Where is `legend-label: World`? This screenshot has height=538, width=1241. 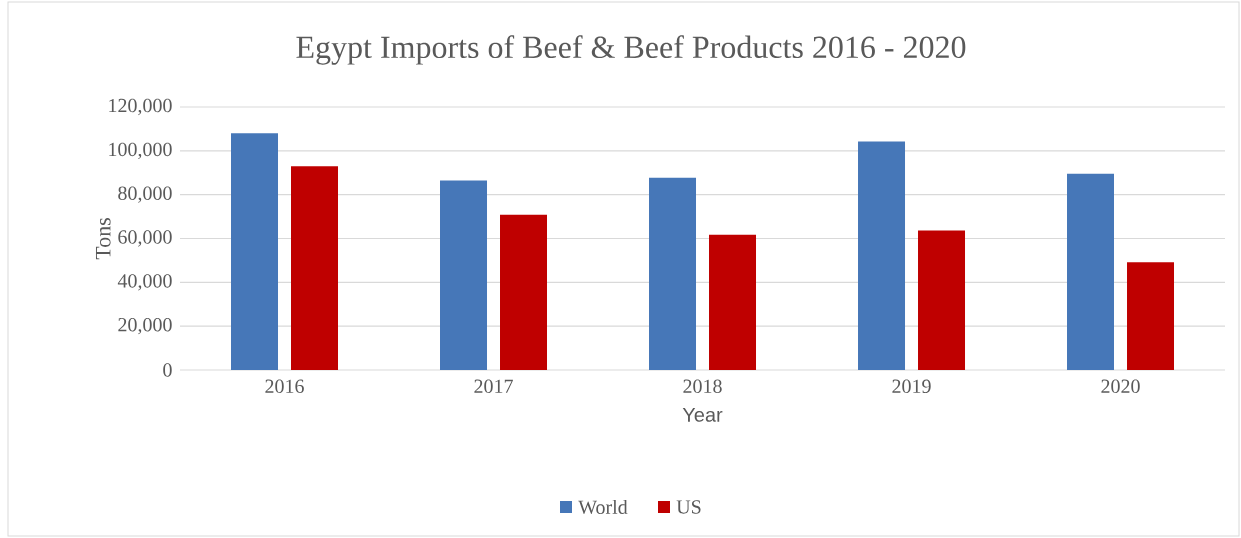 legend-label: World is located at coordinates (603, 507).